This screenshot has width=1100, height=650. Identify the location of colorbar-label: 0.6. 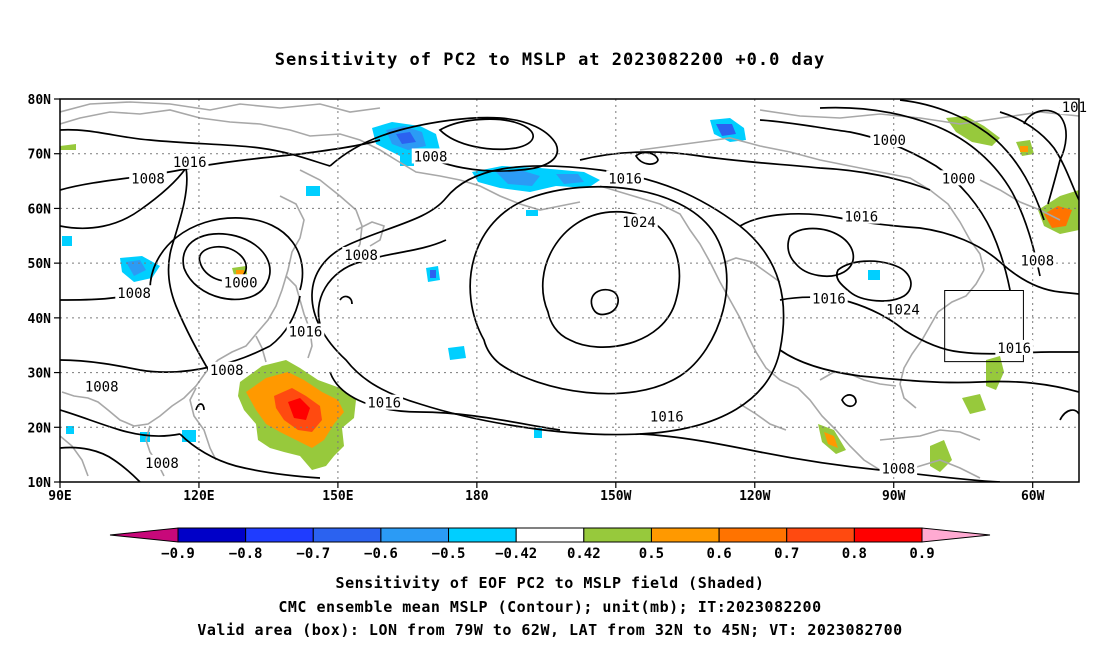
(718, 554).